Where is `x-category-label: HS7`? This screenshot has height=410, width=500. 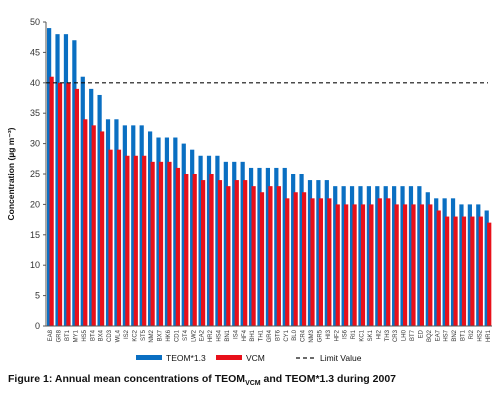 x-category-label: HS7 is located at coordinates (447, 335).